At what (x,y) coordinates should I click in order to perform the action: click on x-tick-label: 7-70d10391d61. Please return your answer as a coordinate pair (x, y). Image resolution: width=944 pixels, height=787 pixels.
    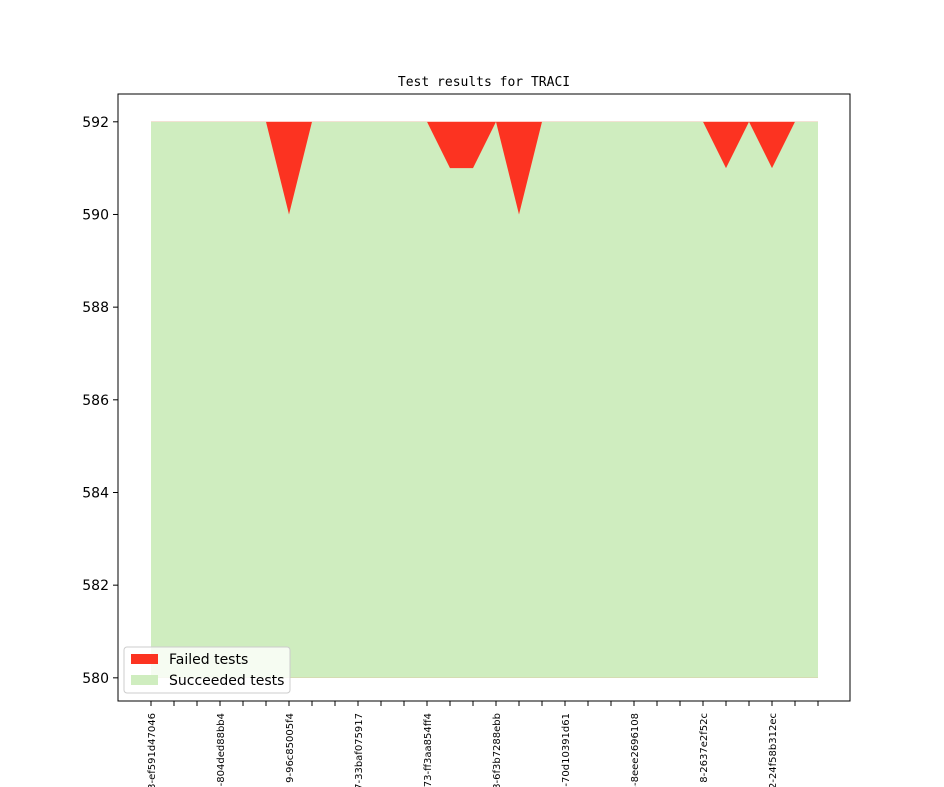
    Looking at the image, I should click on (566, 750).